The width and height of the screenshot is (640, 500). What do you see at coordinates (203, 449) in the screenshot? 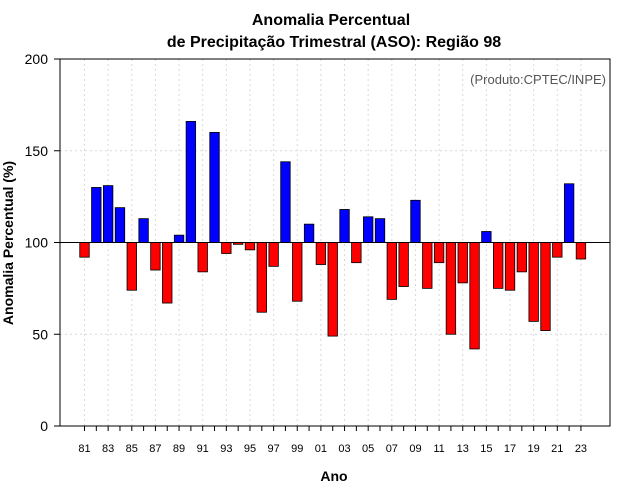
I see `x-tick-label: 91` at bounding box center [203, 449].